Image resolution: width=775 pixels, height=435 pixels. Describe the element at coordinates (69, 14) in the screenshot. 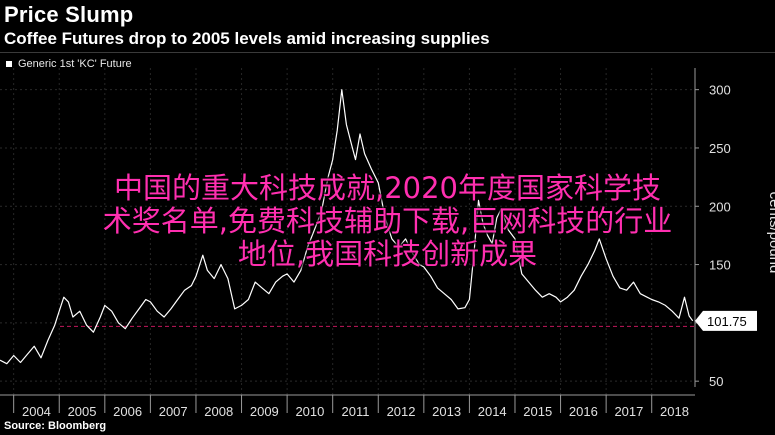

I see `chart-title: Price Slump` at that location.